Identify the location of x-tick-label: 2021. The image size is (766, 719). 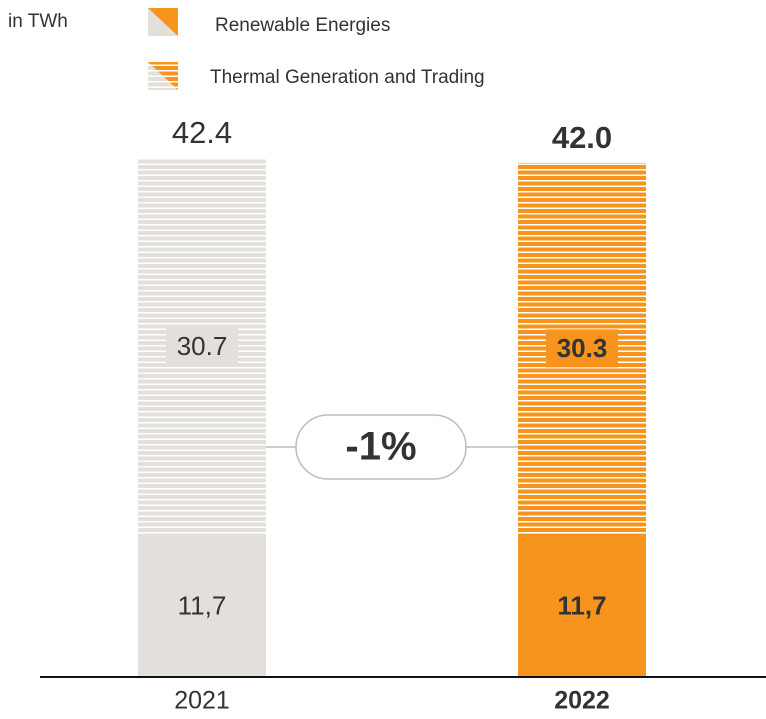
(202, 701).